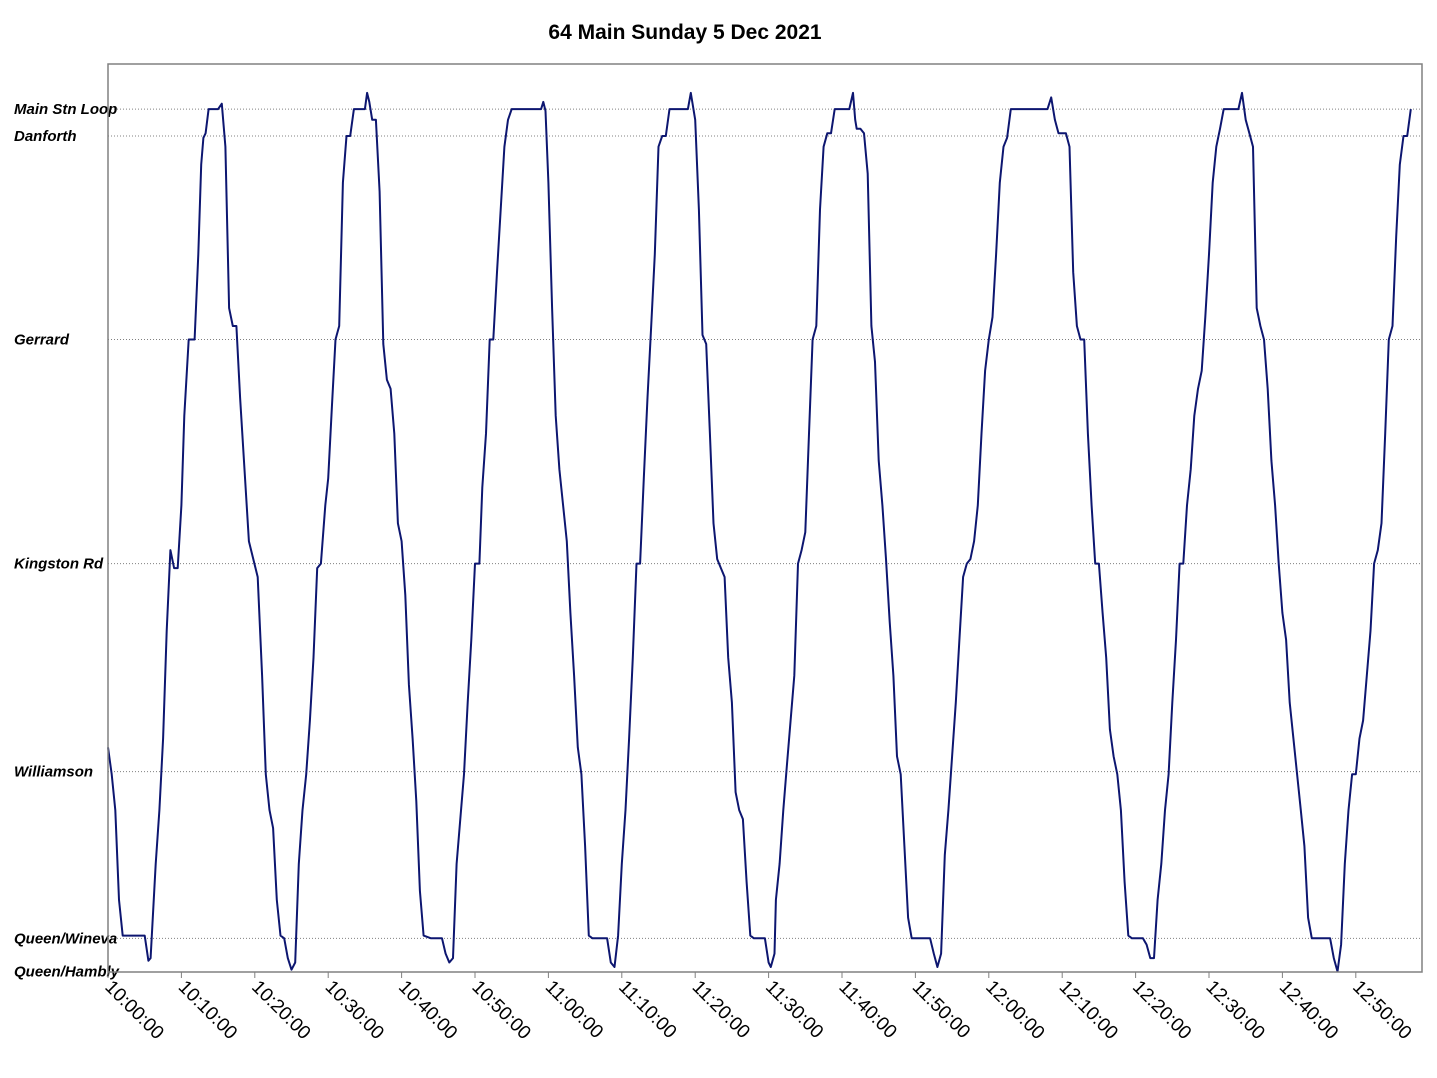  Describe the element at coordinates (1088, 1010) in the screenshot. I see `x-tick-label: 12:10:00` at that location.